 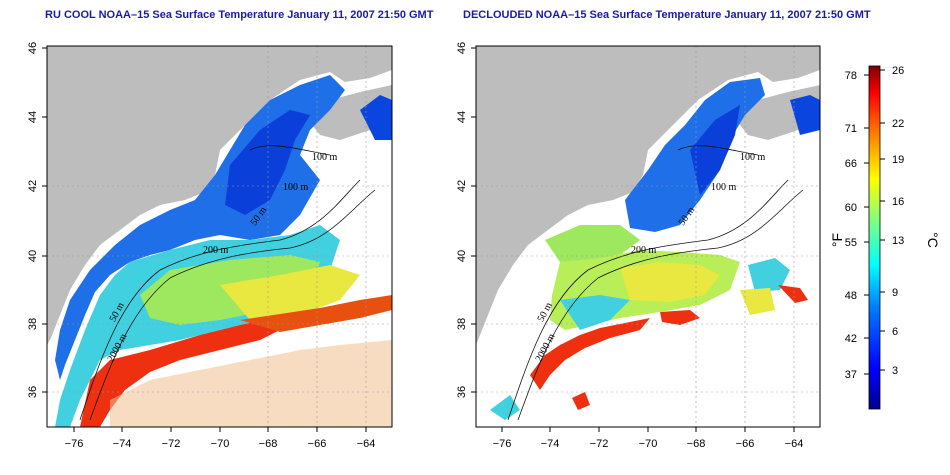 I want to click on colorbar-f-tick: 37, so click(x=851, y=375).